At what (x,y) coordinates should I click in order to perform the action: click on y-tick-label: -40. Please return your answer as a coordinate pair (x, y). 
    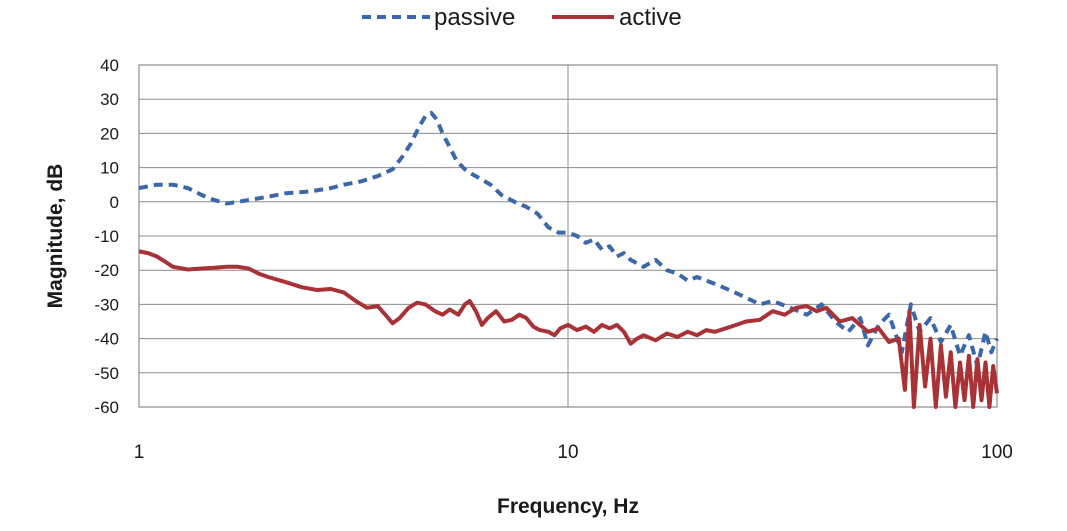
    Looking at the image, I should click on (106, 339).